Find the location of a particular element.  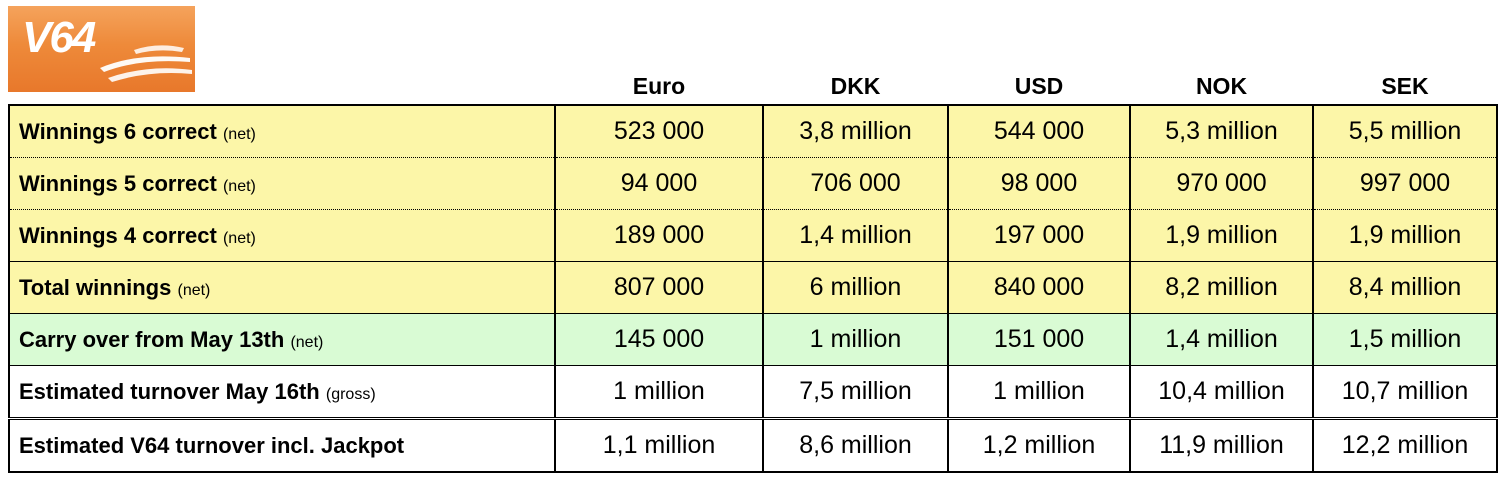

value-cell: 807 000 is located at coordinates (659, 287).